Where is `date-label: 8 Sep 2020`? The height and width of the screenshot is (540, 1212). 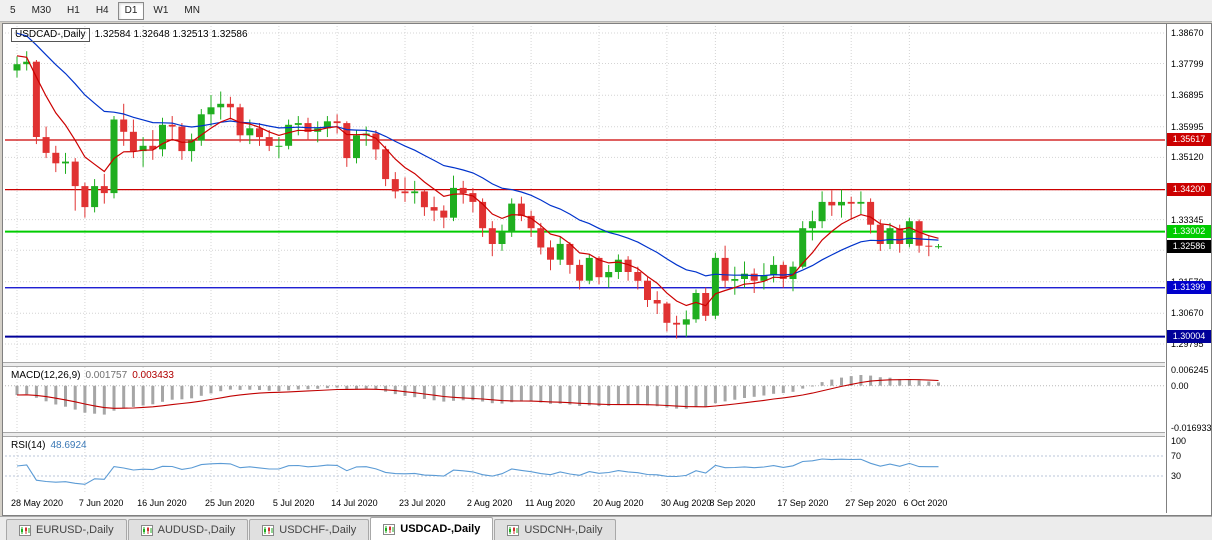 date-label: 8 Sep 2020 is located at coordinates (732, 503).